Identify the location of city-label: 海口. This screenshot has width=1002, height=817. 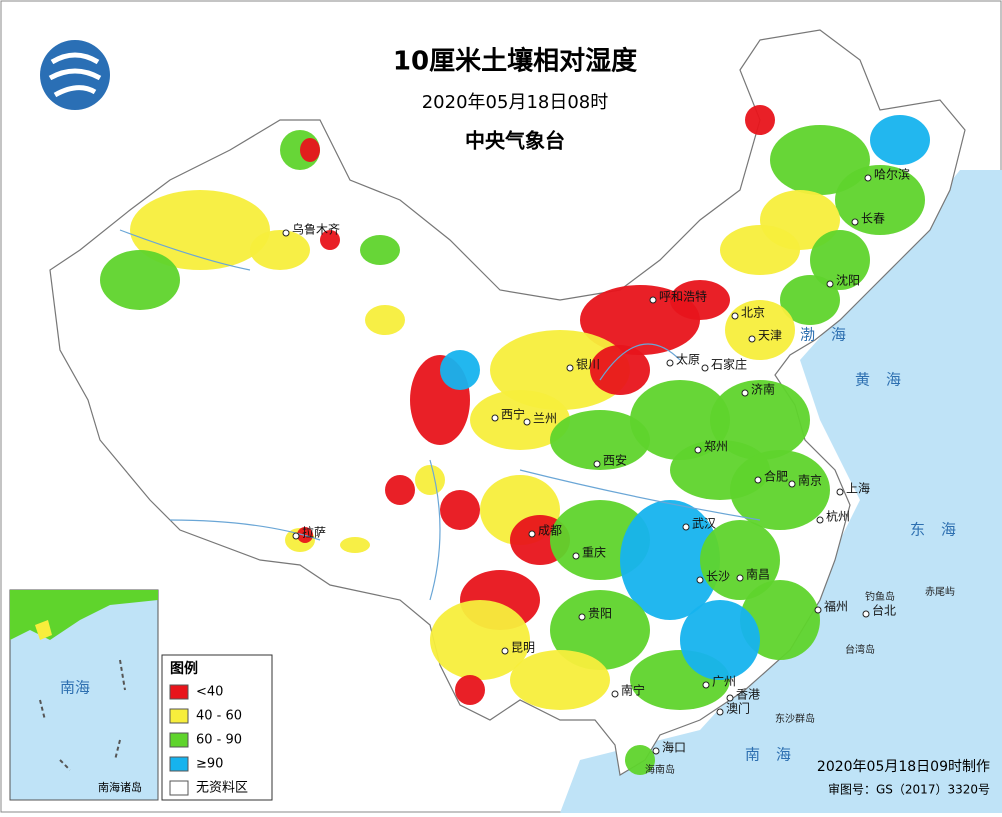
(674, 747).